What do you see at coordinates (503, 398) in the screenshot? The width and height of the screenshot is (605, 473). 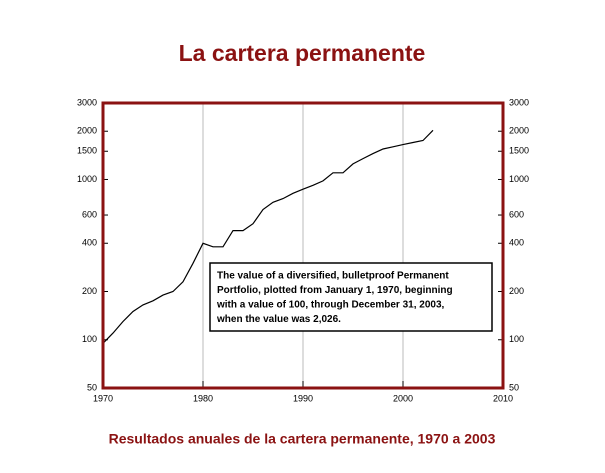 I see `x-tick-label: 2010` at bounding box center [503, 398].